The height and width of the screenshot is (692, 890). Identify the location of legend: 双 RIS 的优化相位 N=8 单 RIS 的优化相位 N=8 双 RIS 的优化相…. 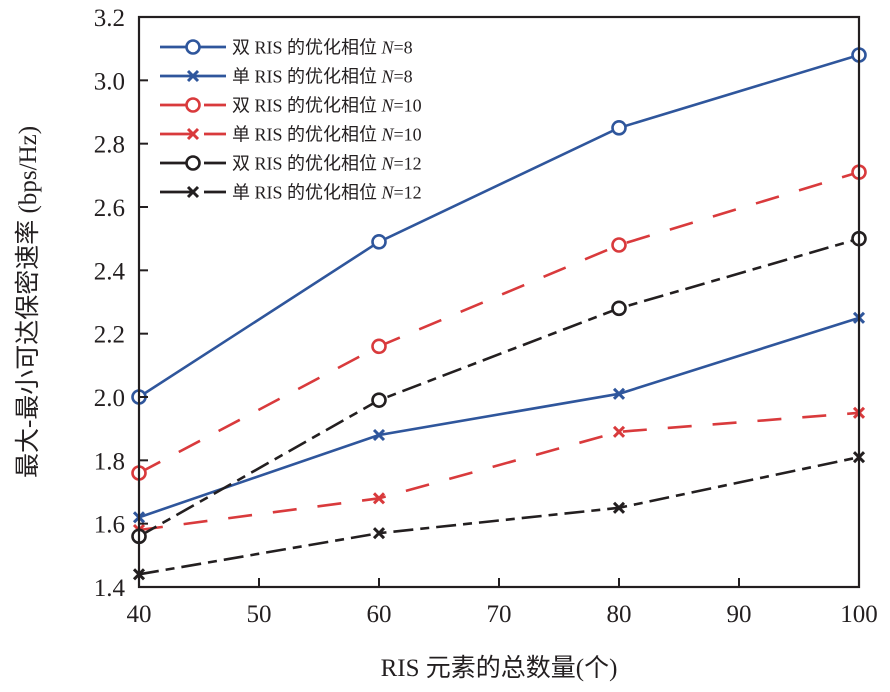
(291, 120).